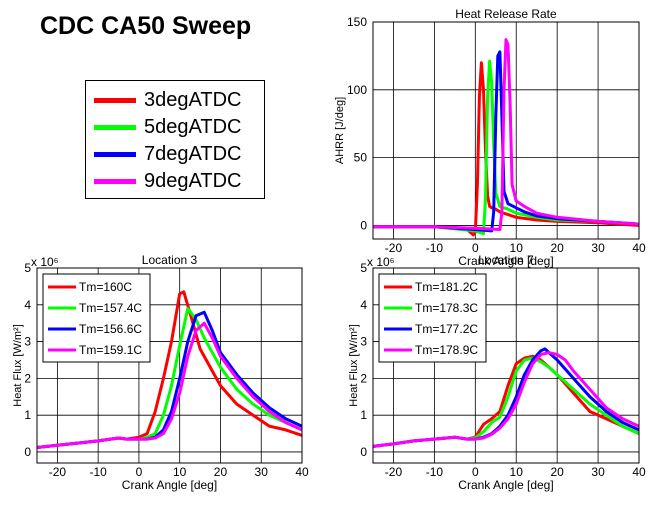 Image resolution: width=660 pixels, height=508 pixels. I want to click on legend-entry: 3degATDC, so click(178, 100).